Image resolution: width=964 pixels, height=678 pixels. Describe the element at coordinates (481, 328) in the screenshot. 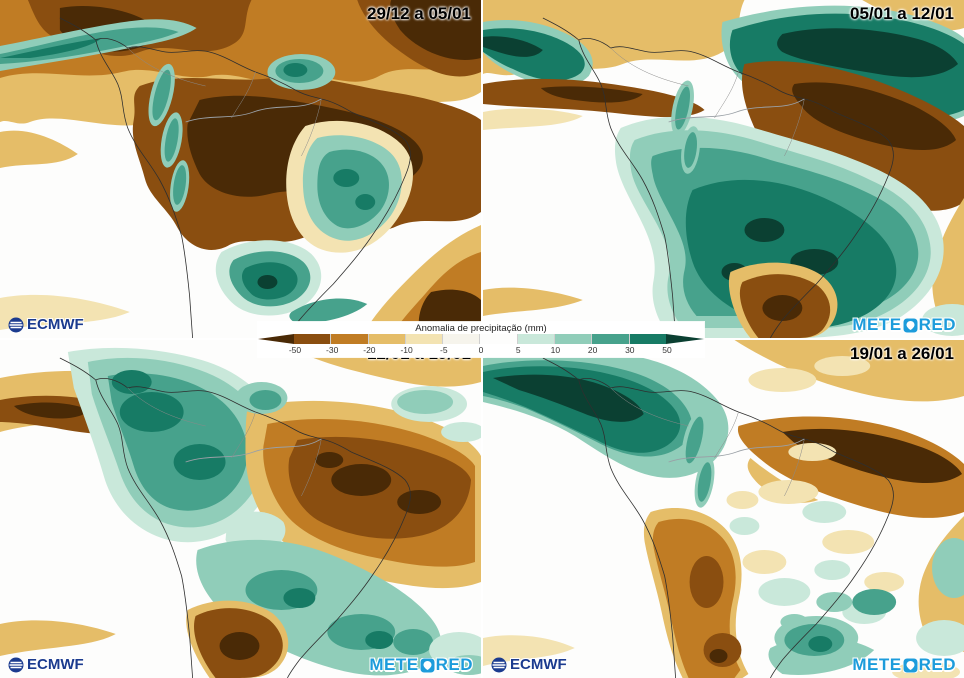

I see `colorbar-title: Anomalia de precipitação (mm)` at that location.